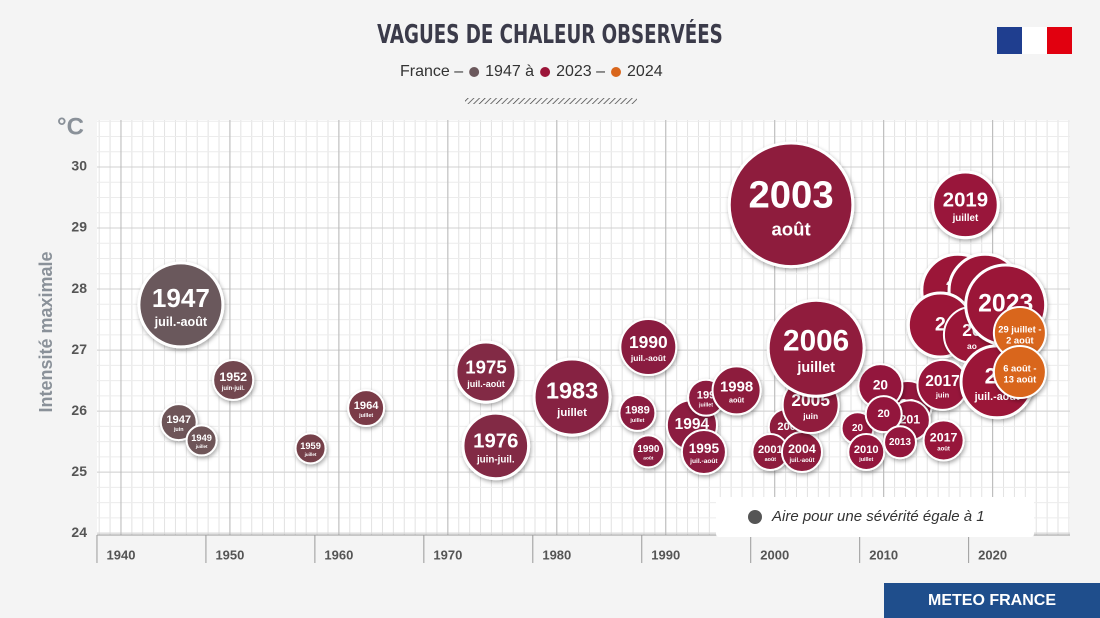 This screenshot has width=1100, height=618. What do you see at coordinates (992, 600) in the screenshot?
I see `footer-box` at bounding box center [992, 600].